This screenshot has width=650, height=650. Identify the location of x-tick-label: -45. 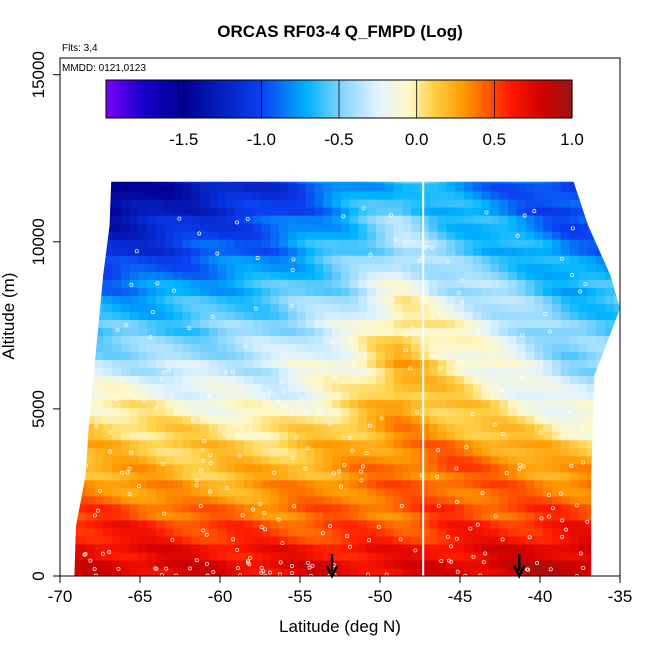
(460, 596).